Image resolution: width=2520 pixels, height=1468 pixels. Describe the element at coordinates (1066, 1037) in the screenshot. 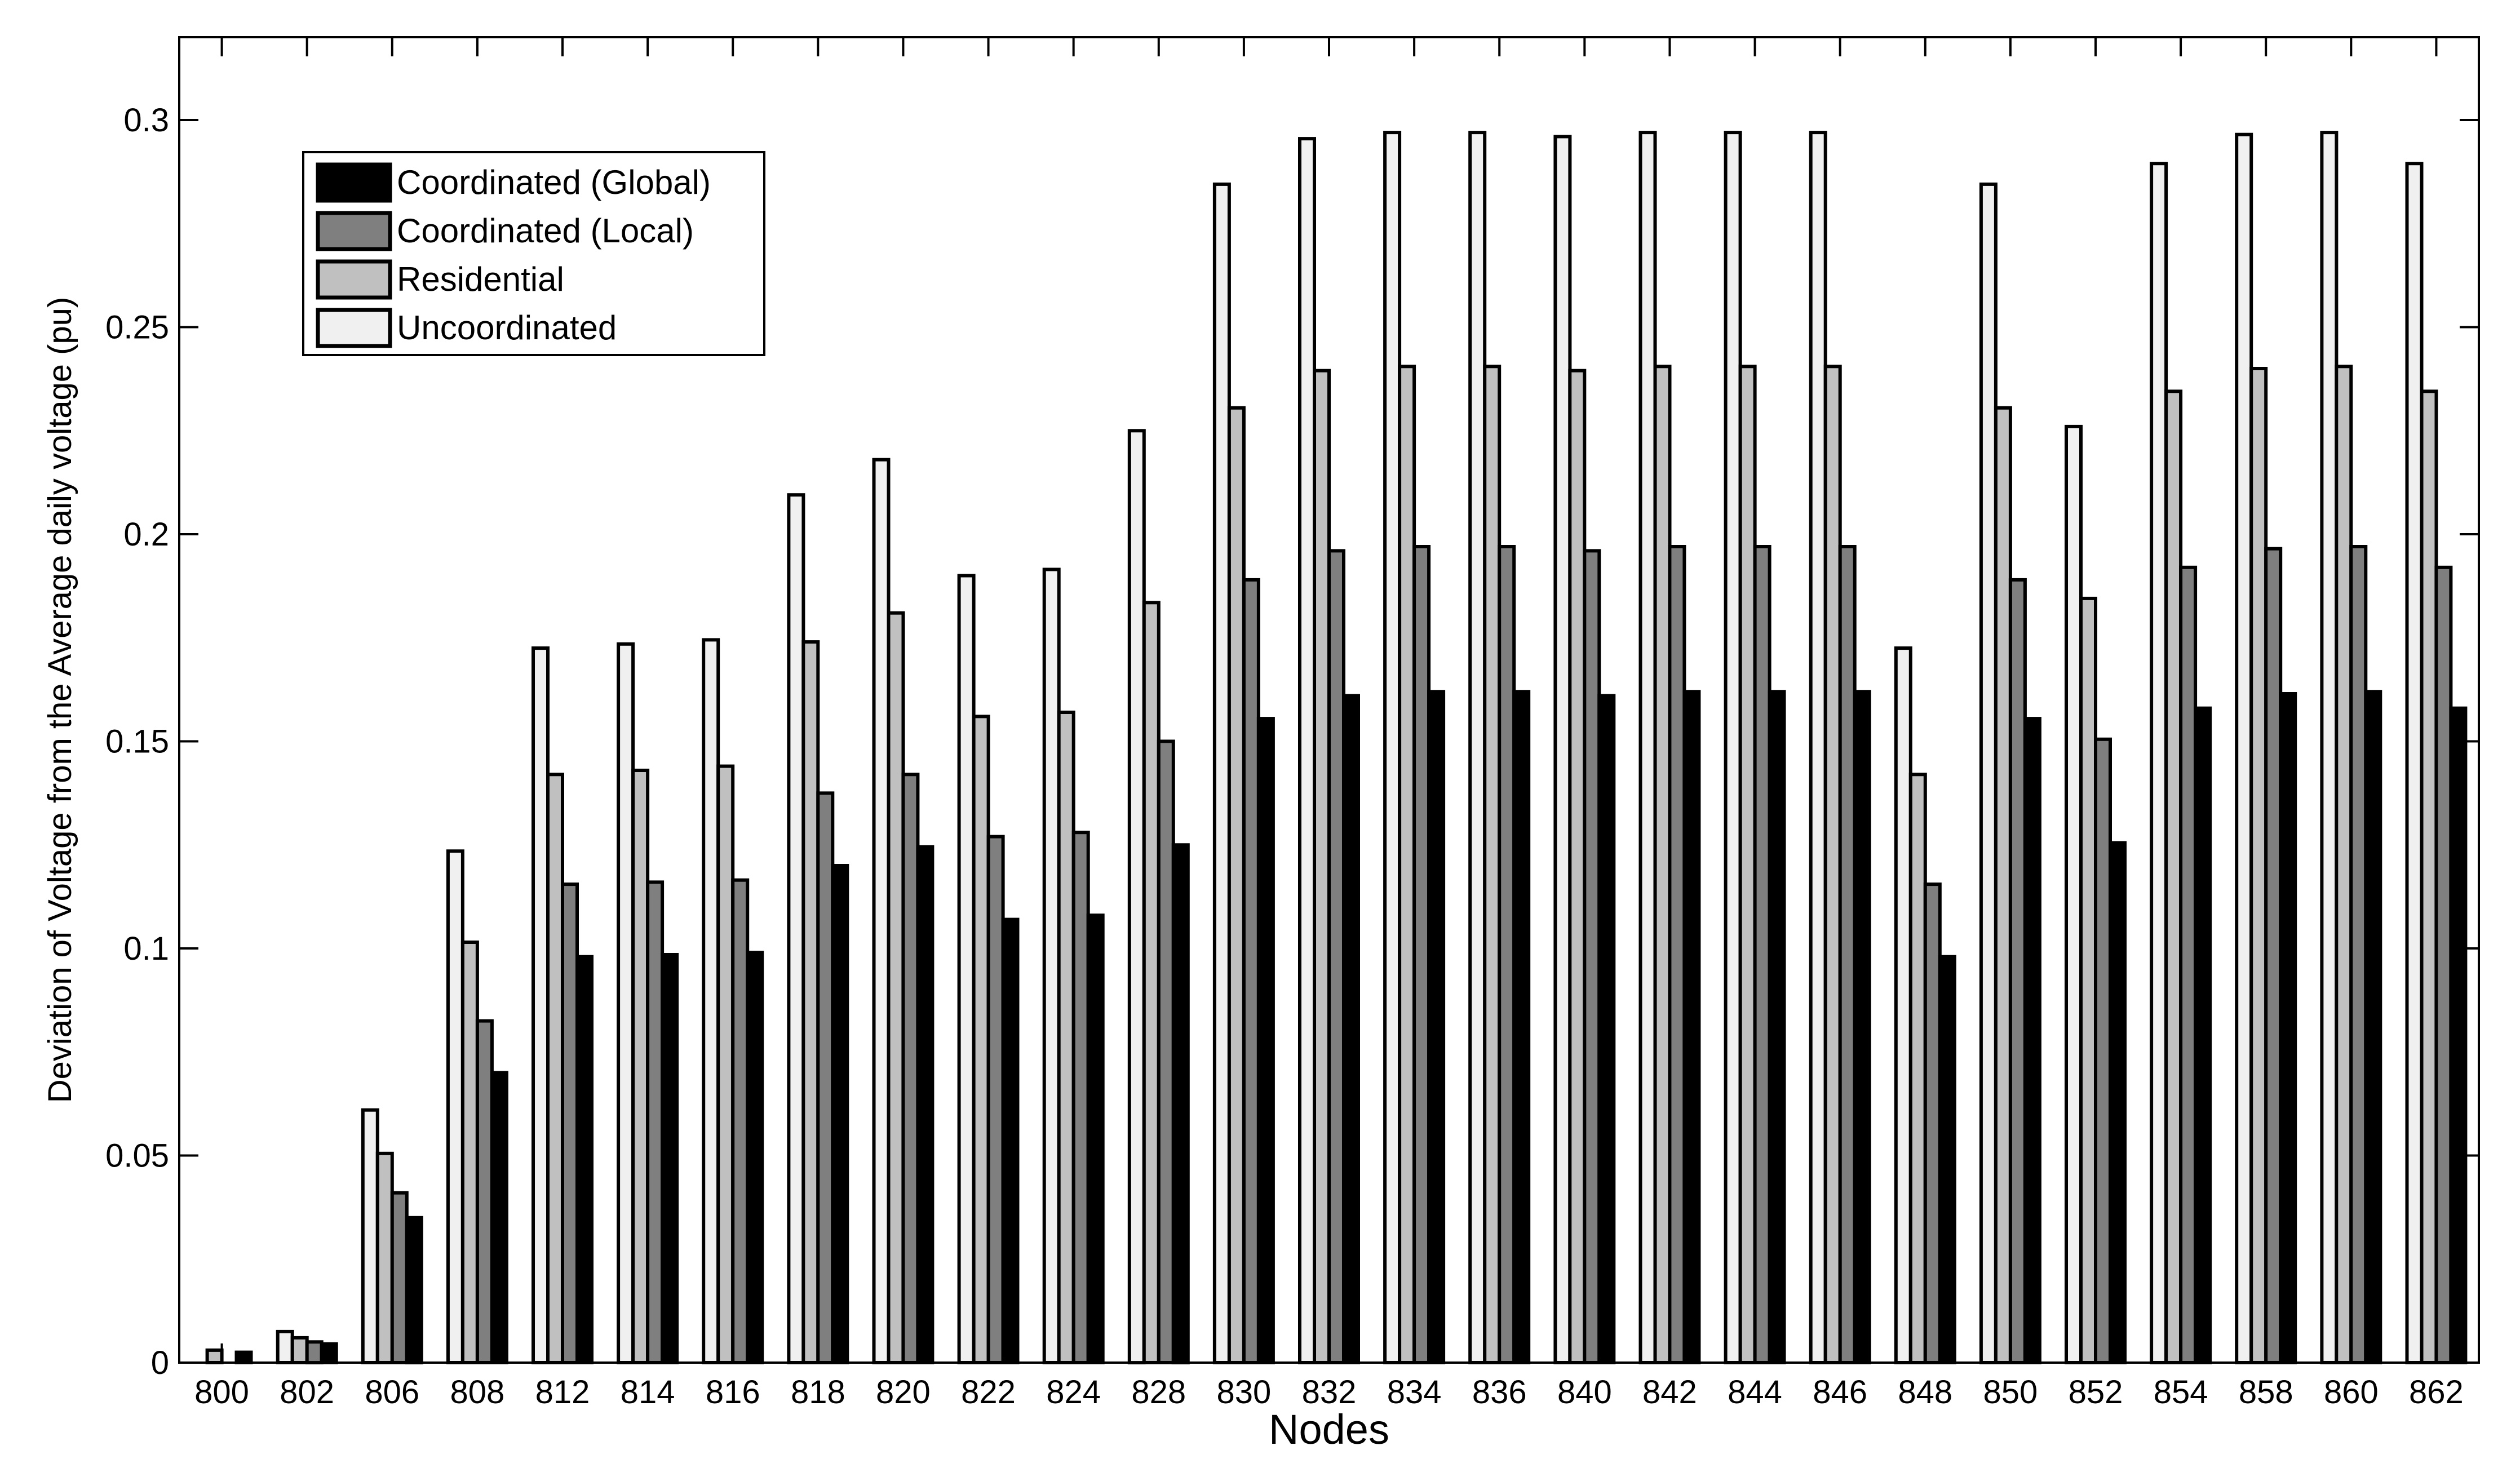

I see `bar-824-residential` at that location.